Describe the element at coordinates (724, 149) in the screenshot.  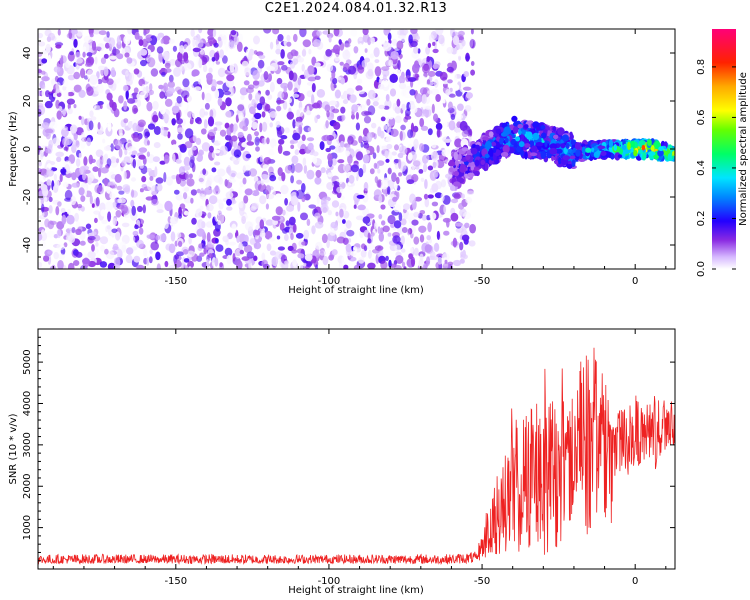
I see `colorbar-gradient` at that location.